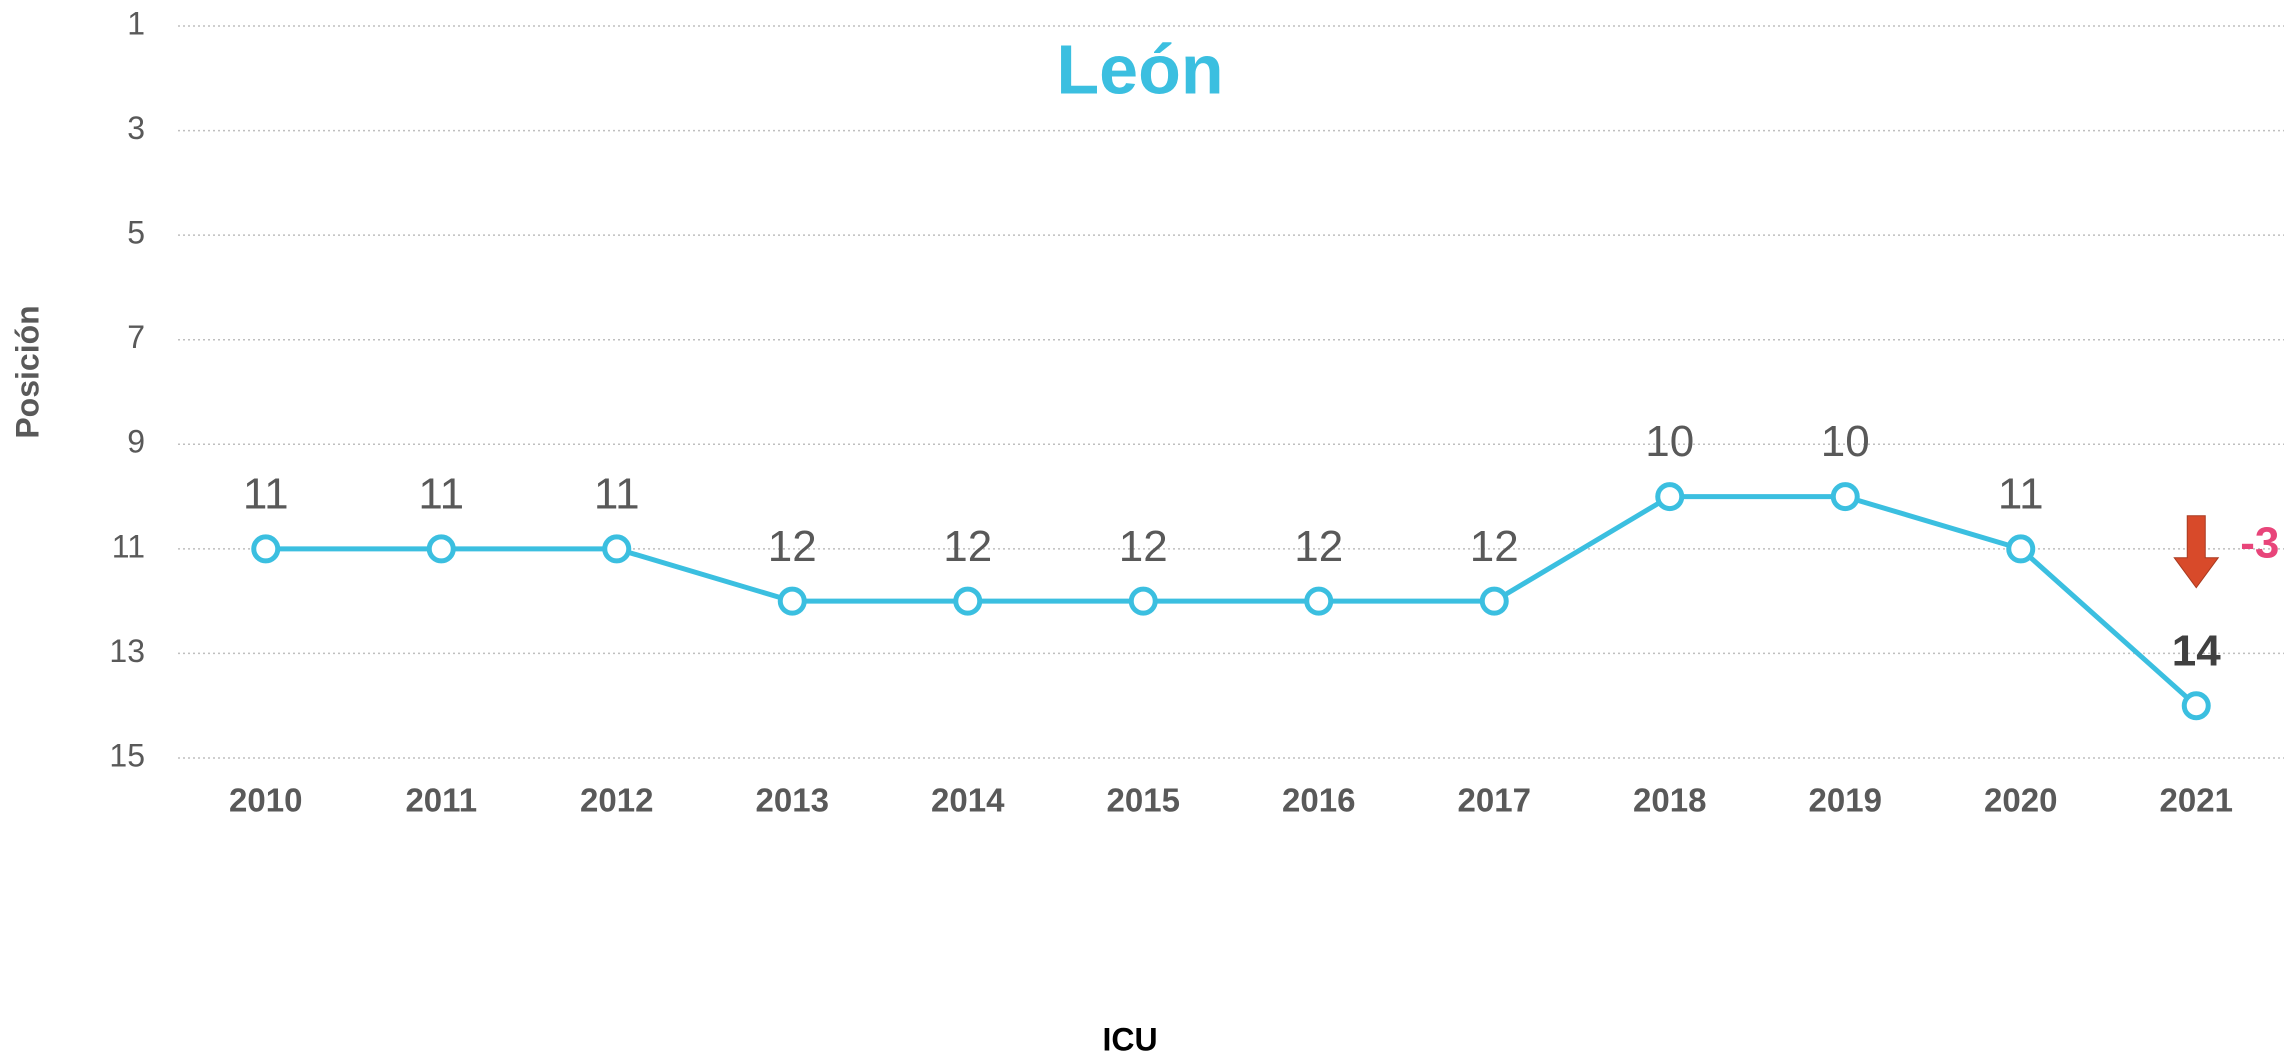 Image resolution: width=2284 pixels, height=1060 pixels. Describe the element at coordinates (2259, 542) in the screenshot. I see `annotation: -3` at that location.